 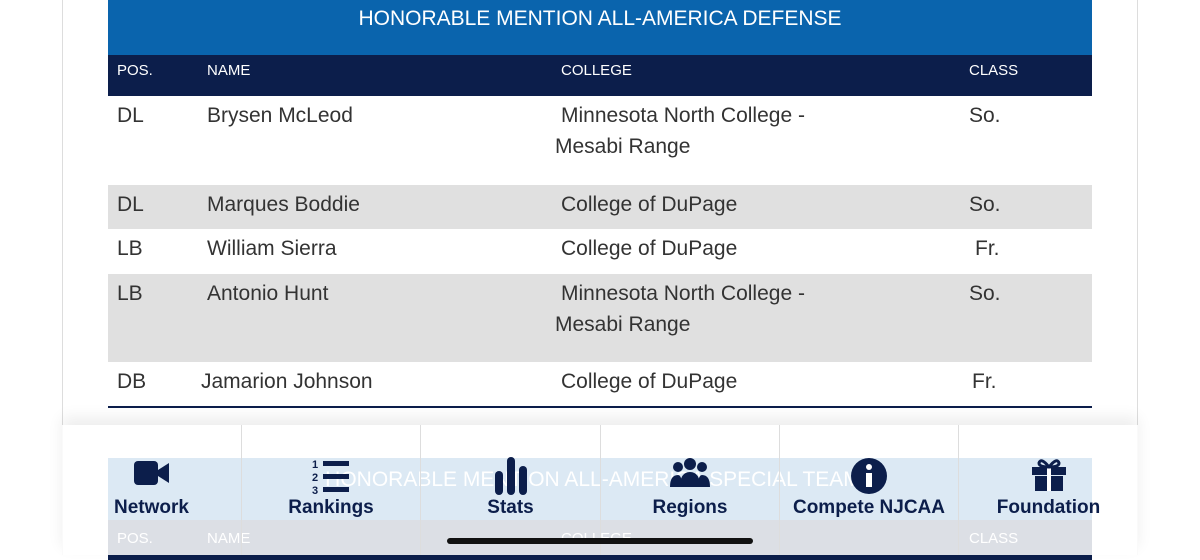 I want to click on nav-label: Regions, so click(x=690, y=507).